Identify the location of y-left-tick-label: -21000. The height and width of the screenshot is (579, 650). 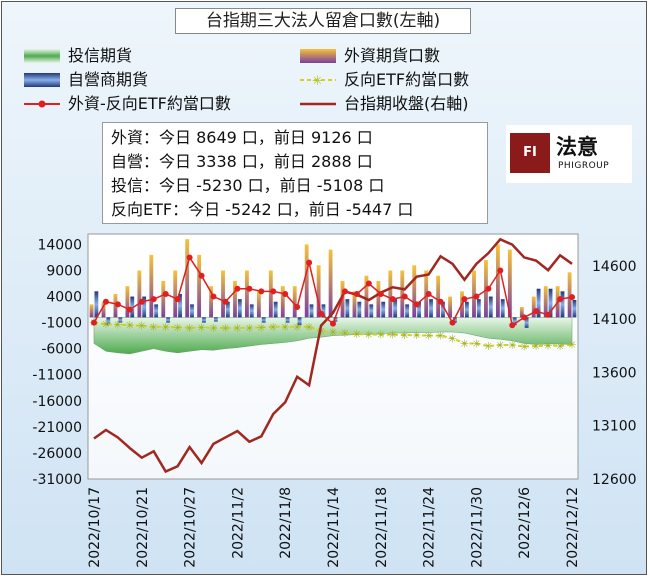
(57, 428).